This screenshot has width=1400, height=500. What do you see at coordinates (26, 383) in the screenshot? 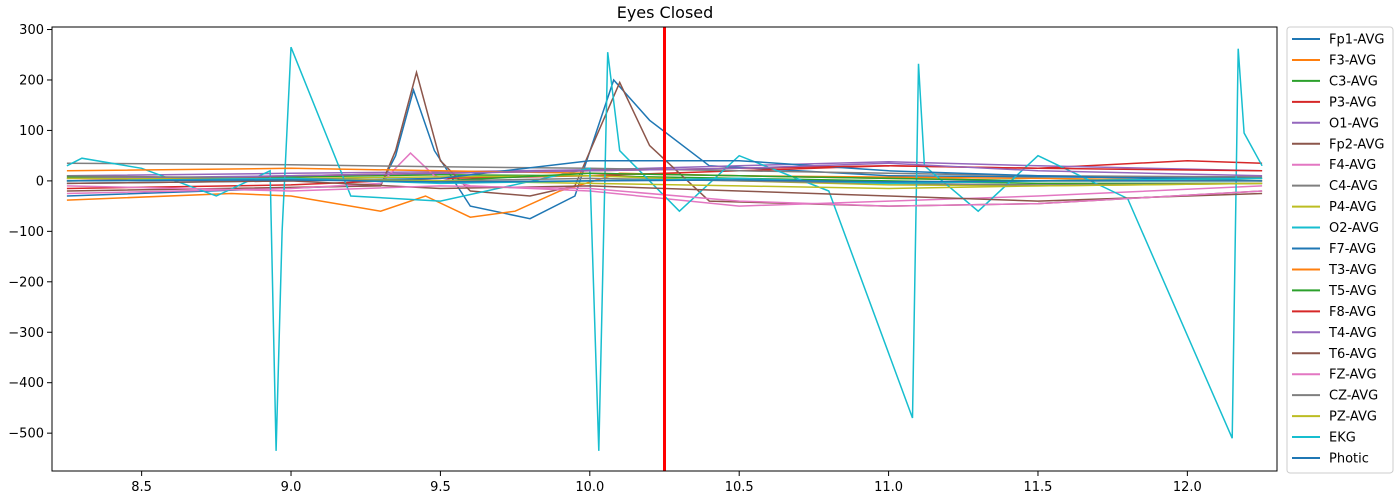
I see `y-tick-label: −400` at bounding box center [26, 383].